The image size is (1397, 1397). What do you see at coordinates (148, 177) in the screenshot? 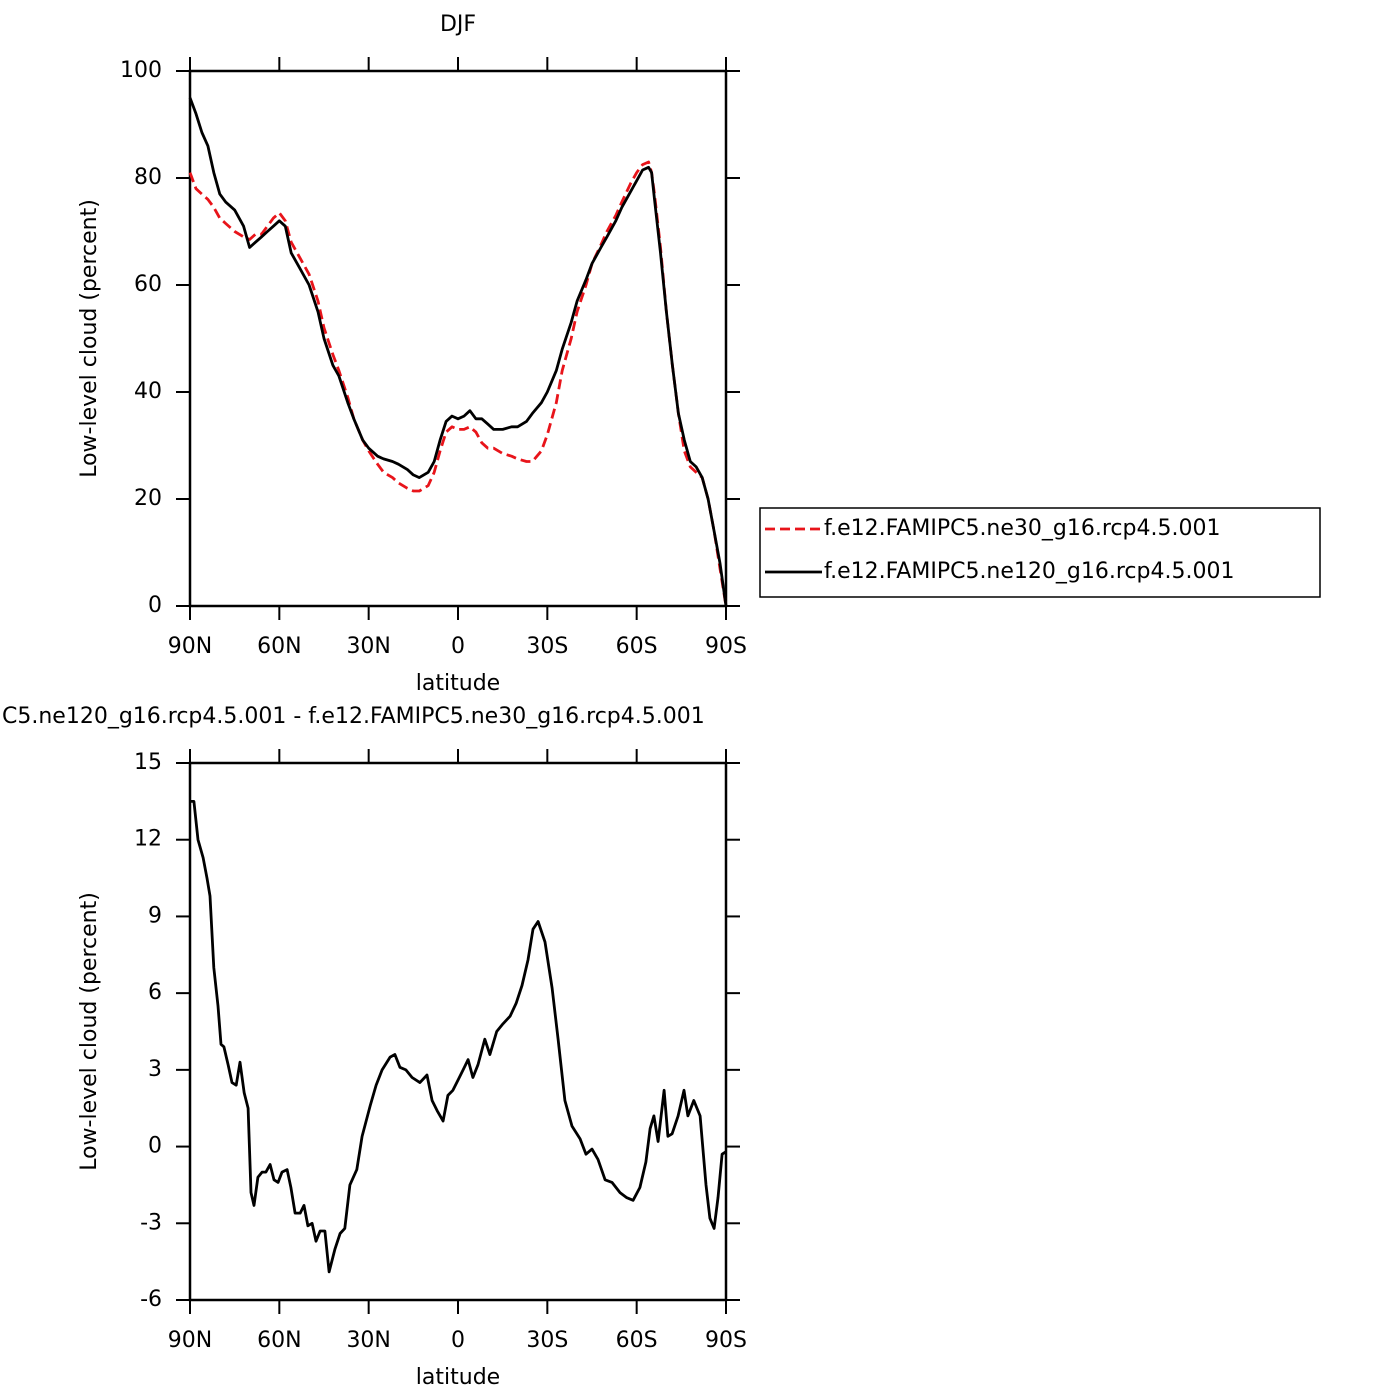
I see `y-tick-label: 80` at bounding box center [148, 177].